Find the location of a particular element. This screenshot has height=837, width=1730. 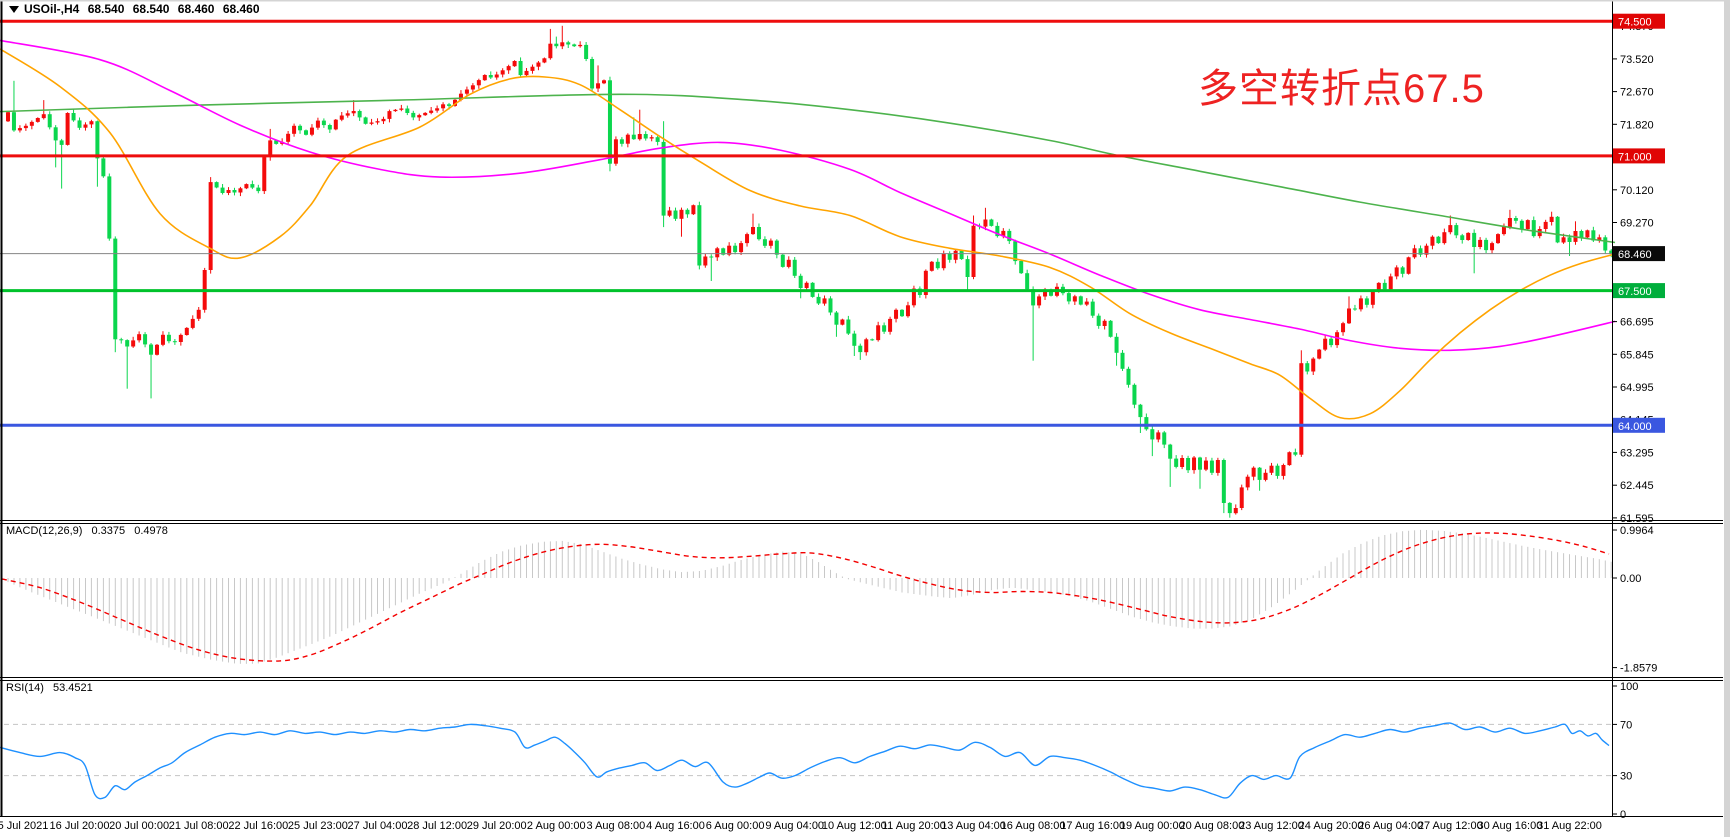

time-label: 10 Aug 12:00 is located at coordinates (854, 826).